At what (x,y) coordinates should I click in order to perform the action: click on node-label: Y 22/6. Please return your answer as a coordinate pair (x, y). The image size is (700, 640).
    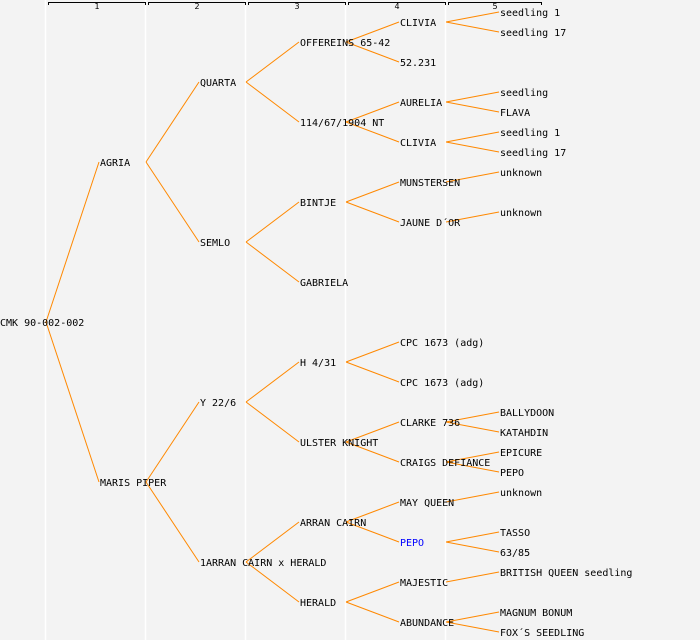
    Looking at the image, I should click on (218, 403).